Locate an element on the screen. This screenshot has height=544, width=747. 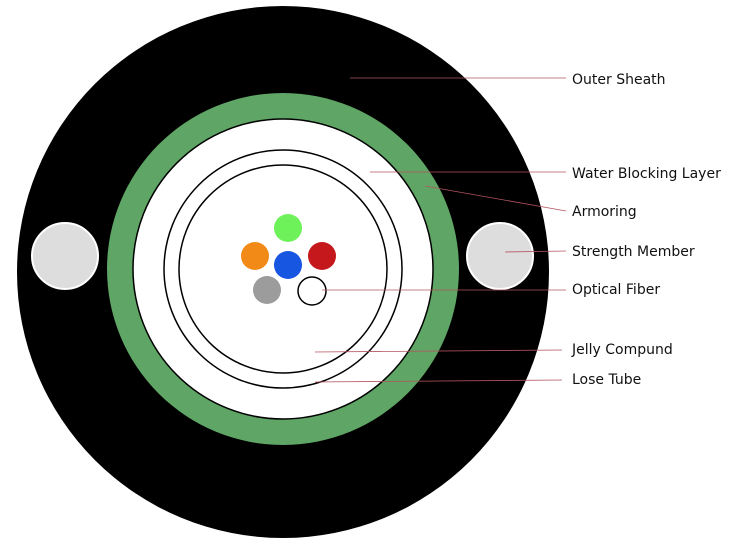
label: Water Blocking Layer is located at coordinates (646, 174).